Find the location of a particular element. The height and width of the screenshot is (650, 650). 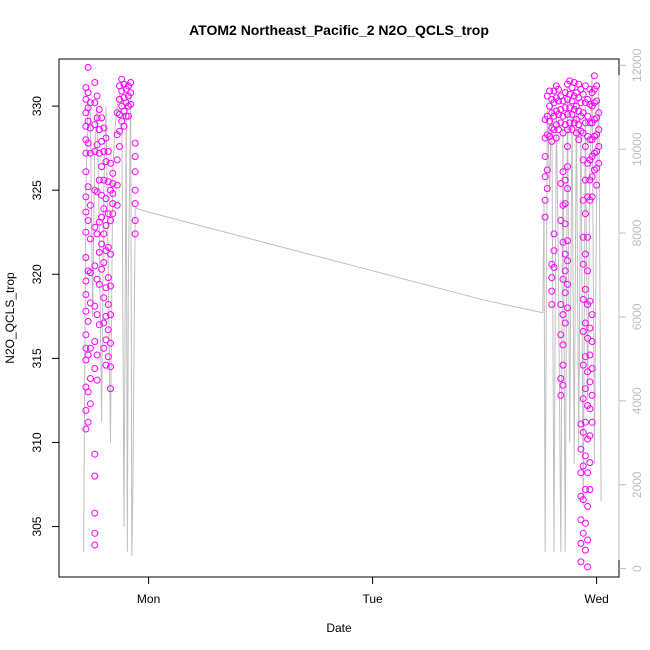

y-tick-label: 315 is located at coordinates (37, 358).